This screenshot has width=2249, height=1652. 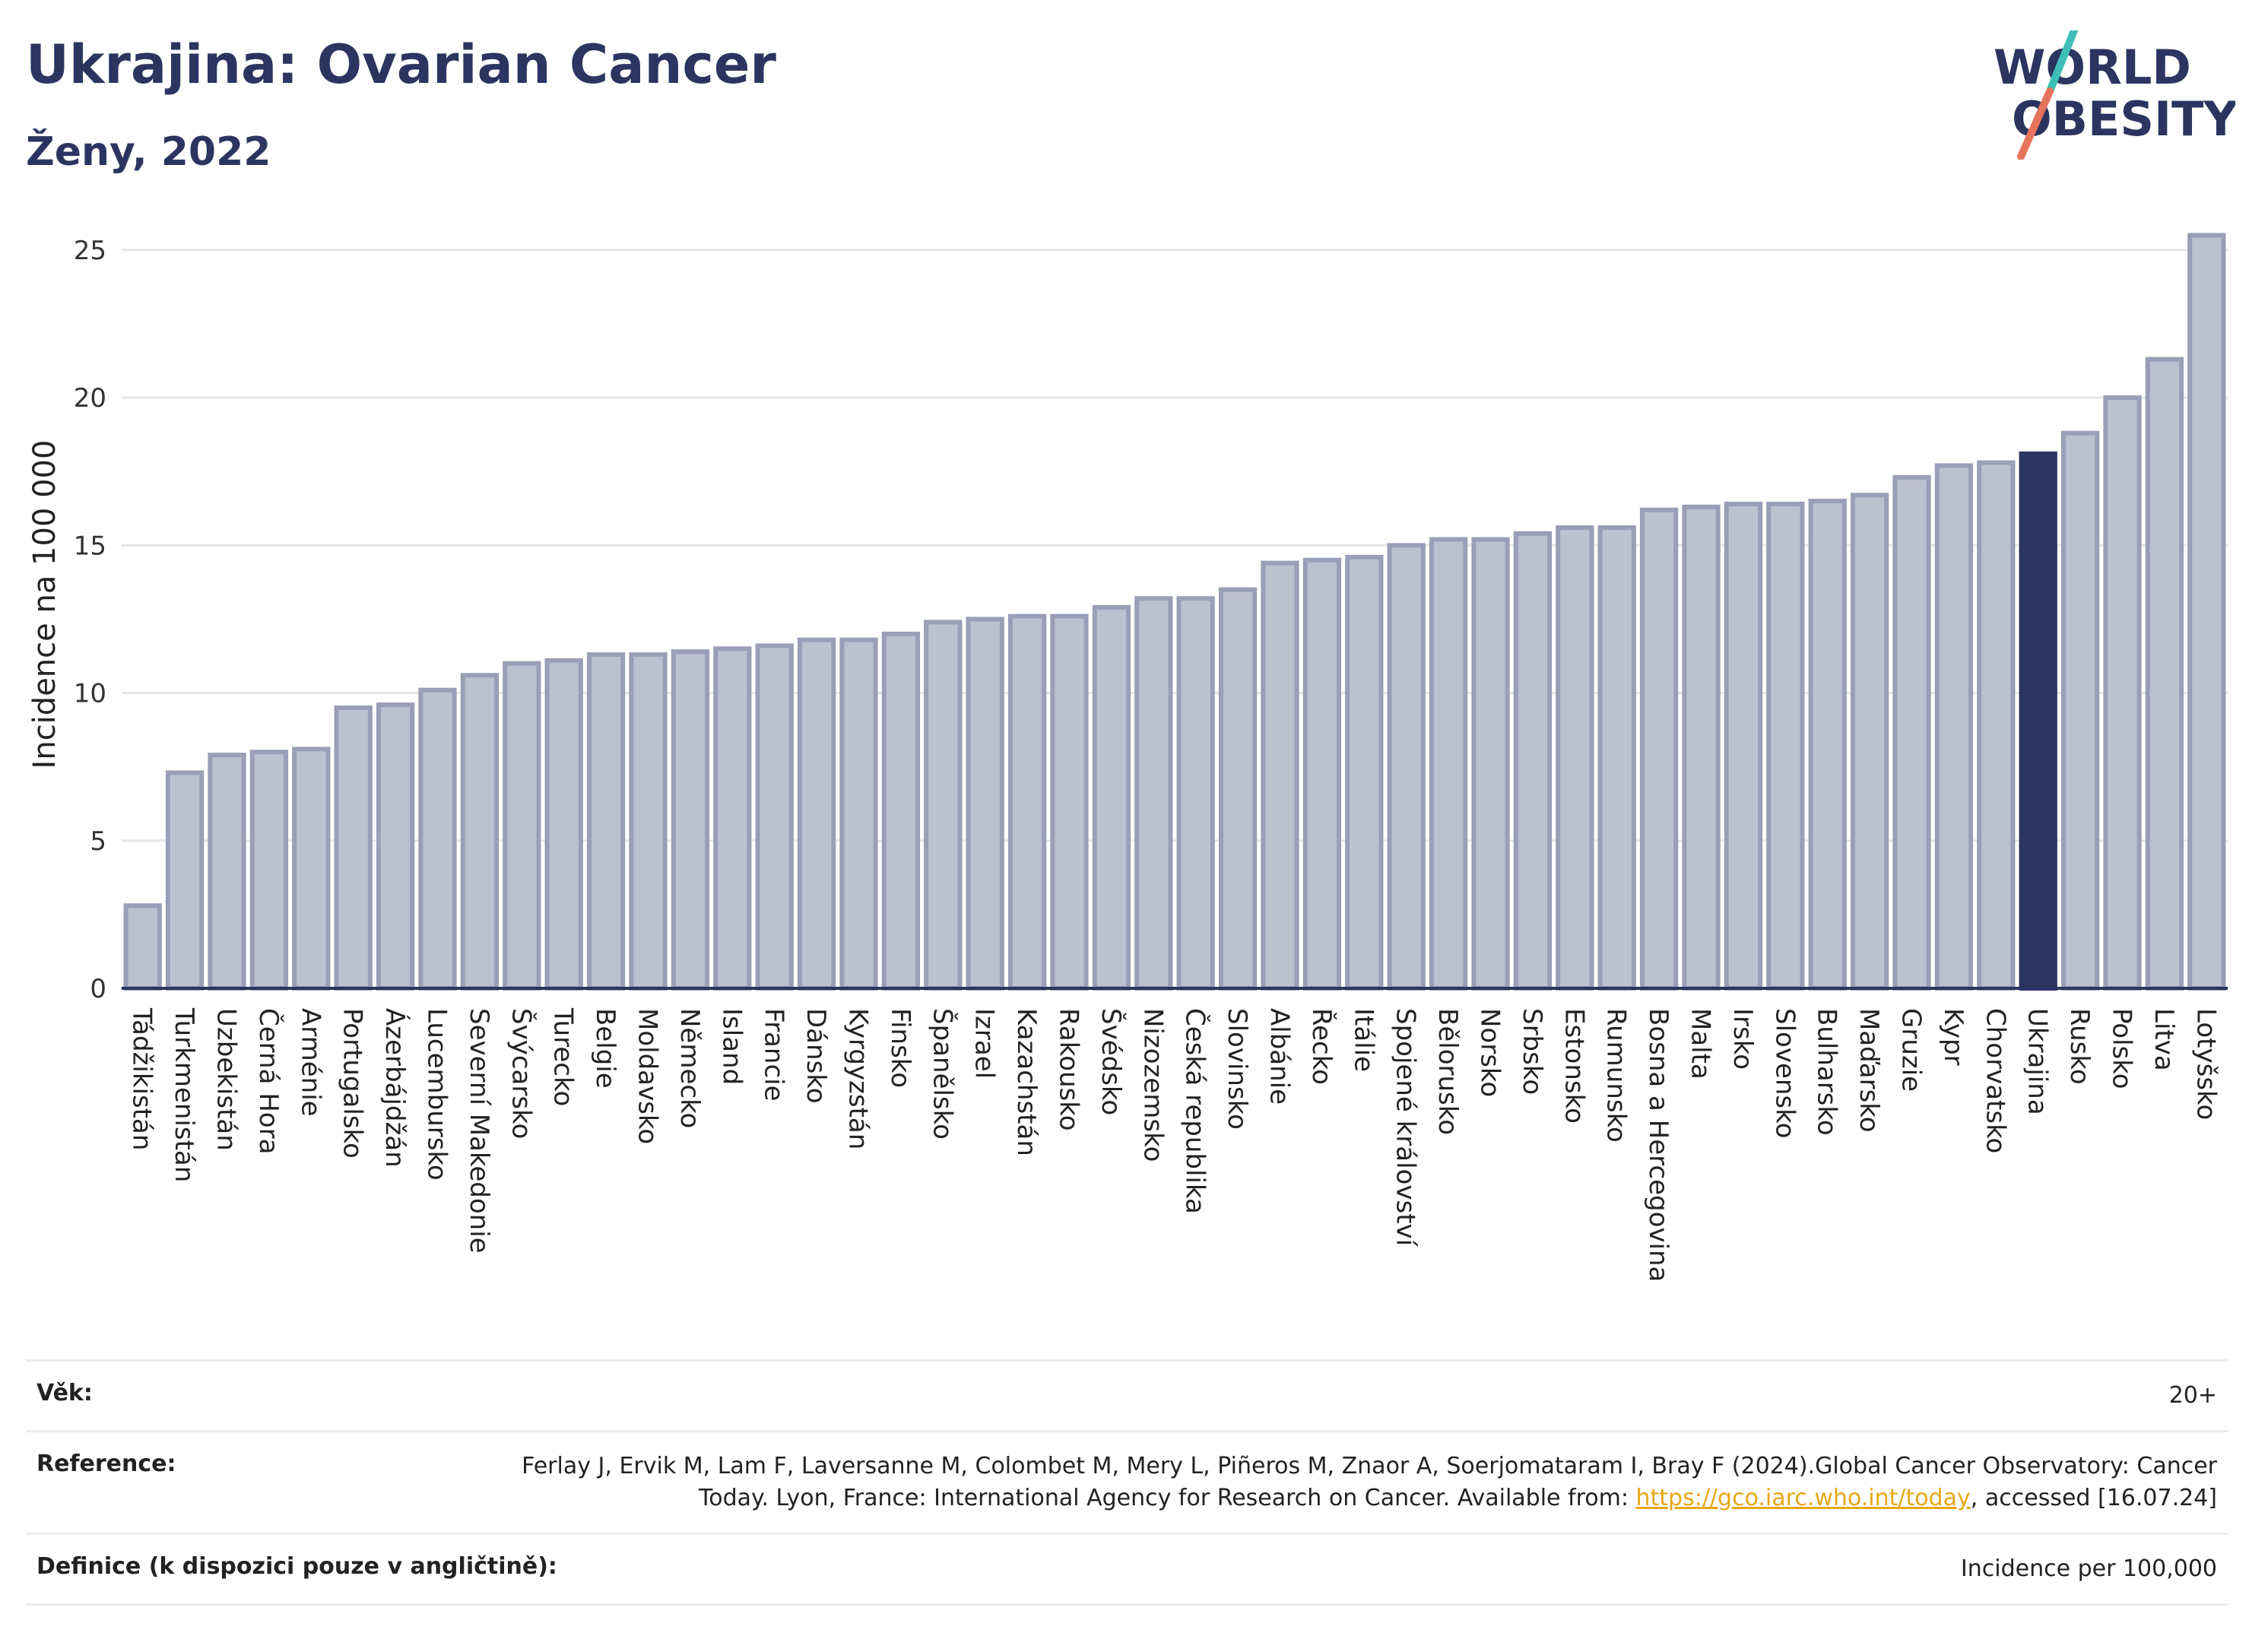 I want to click on x-tick-label-16: Dánsko, so click(x=816, y=1056).